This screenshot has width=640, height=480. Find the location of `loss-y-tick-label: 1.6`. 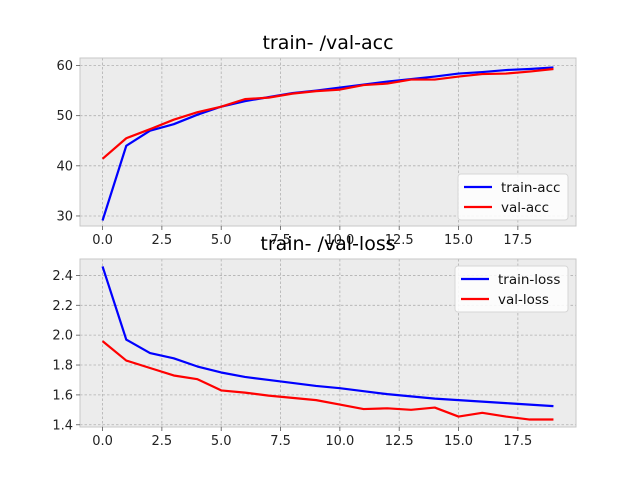

loss-y-tick-label: 1.6 is located at coordinates (62, 395).